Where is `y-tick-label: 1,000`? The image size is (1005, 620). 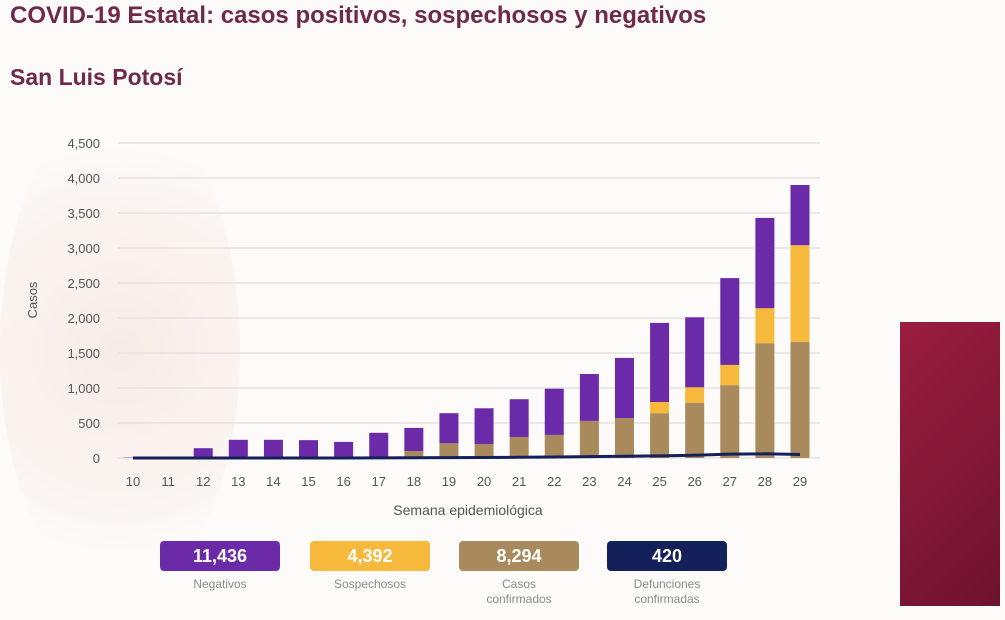
y-tick-label: 1,000 is located at coordinates (83, 388).